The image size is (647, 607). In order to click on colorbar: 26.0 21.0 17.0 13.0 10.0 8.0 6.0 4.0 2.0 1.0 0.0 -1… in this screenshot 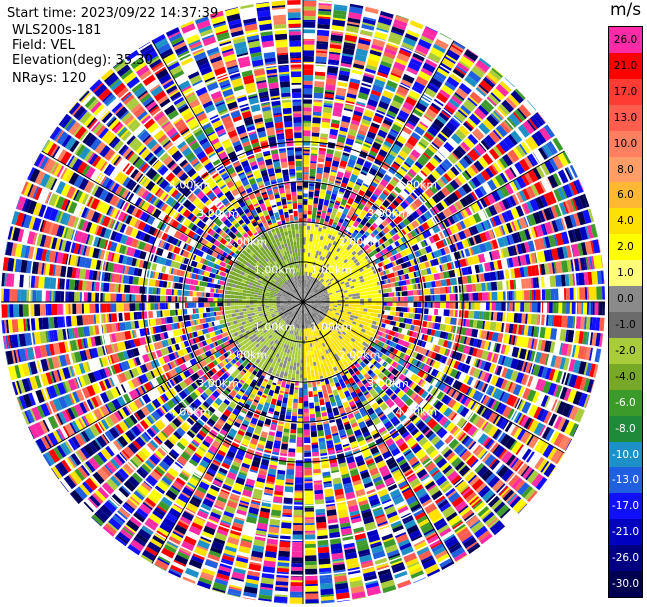, I will do `click(625, 312)`.